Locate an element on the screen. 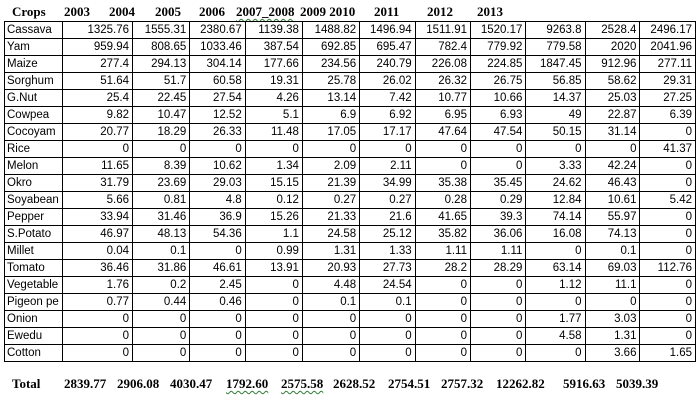 The height and width of the screenshot is (404, 696). value-cell: 1847.45 is located at coordinates (555, 64).